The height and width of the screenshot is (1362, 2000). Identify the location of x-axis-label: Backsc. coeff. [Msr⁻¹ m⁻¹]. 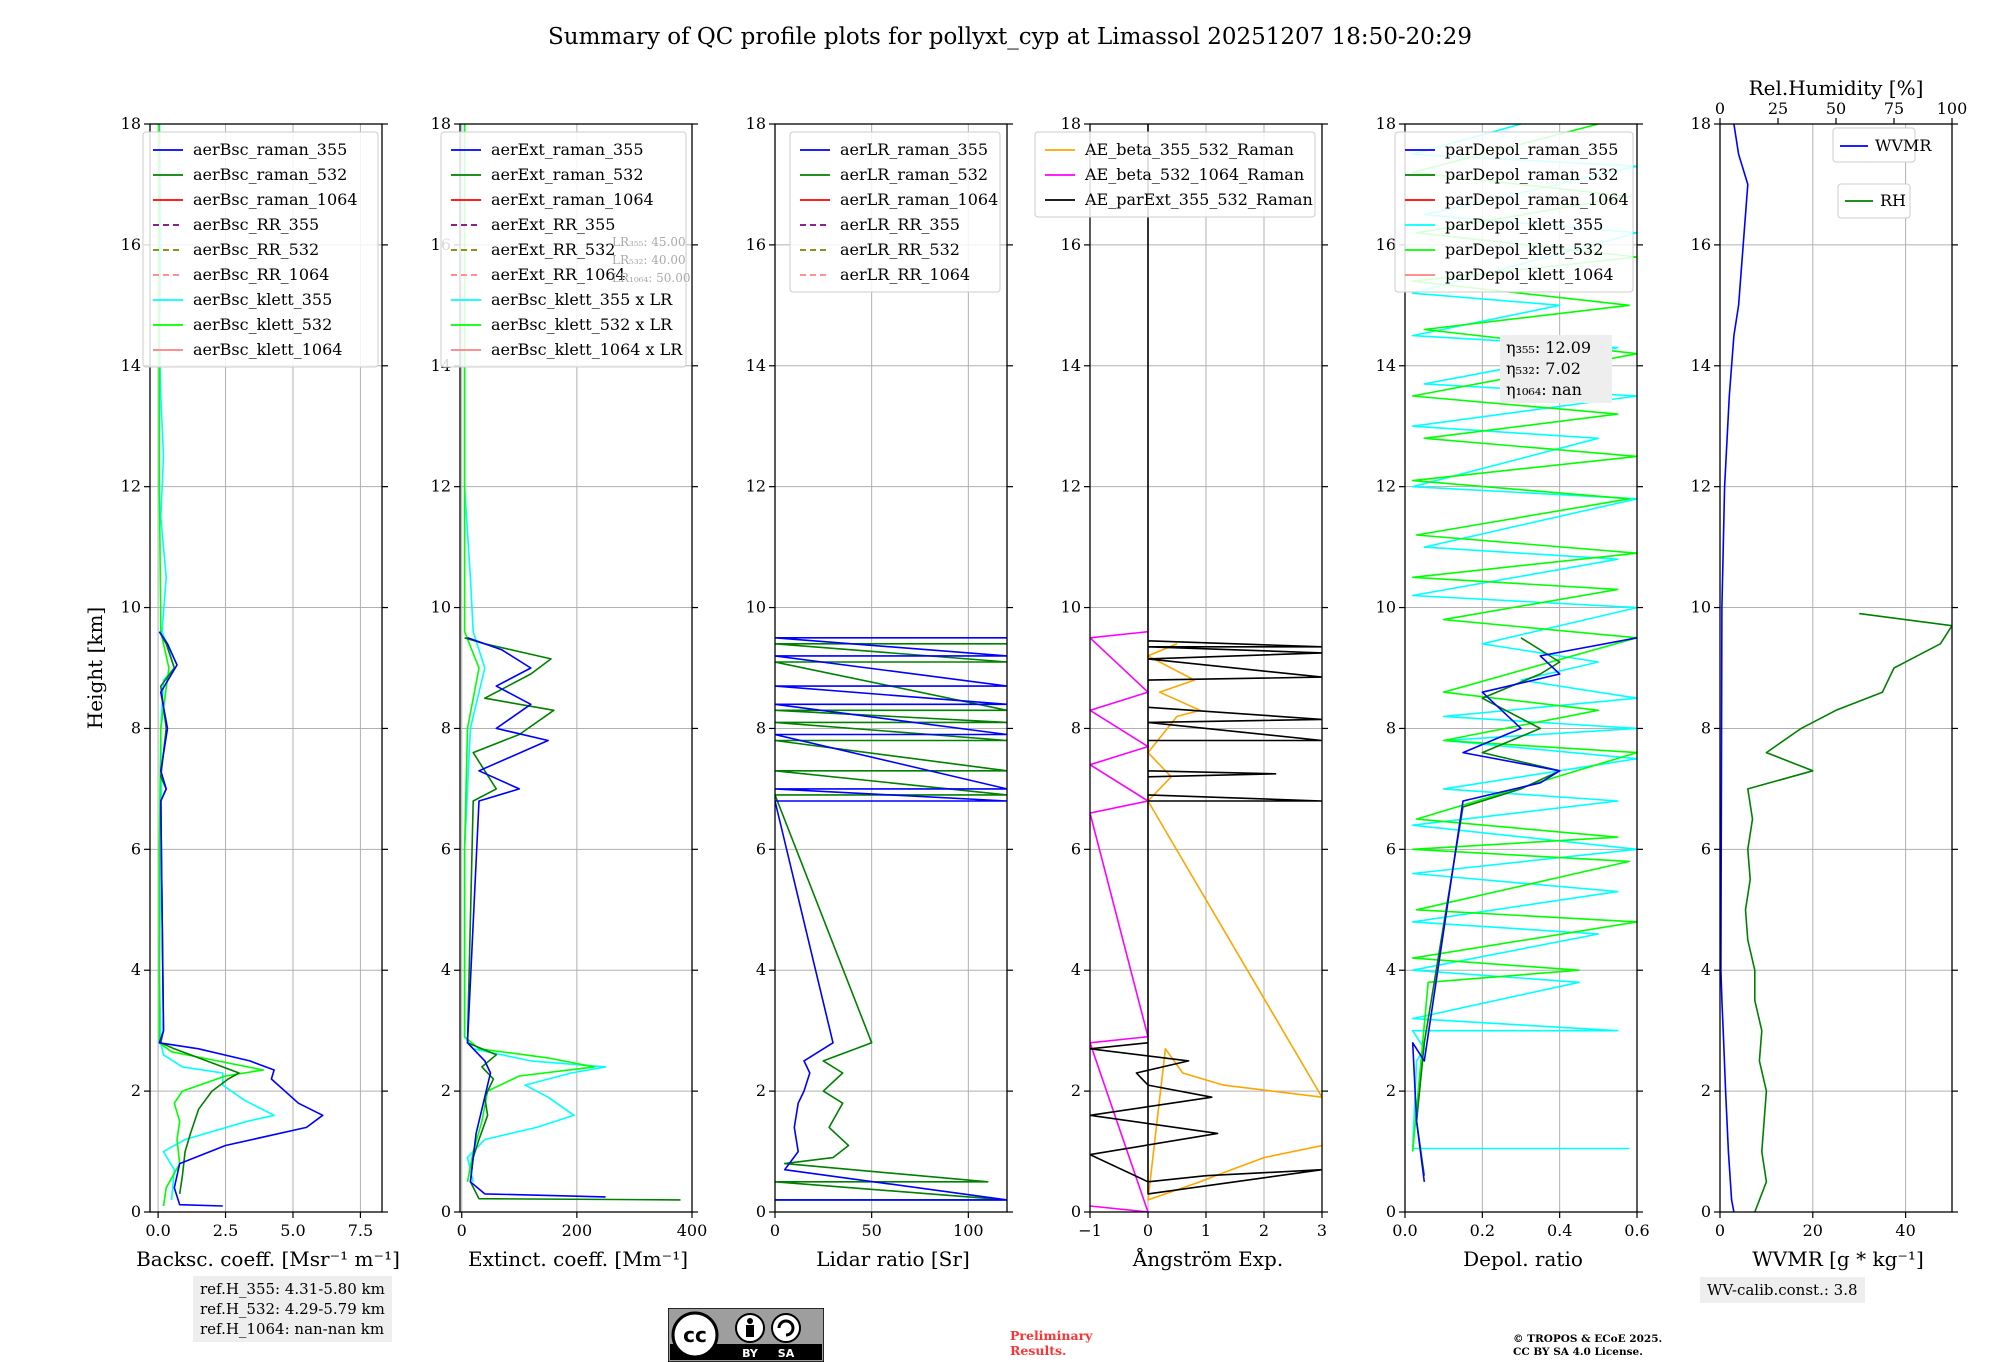
(268, 1259).